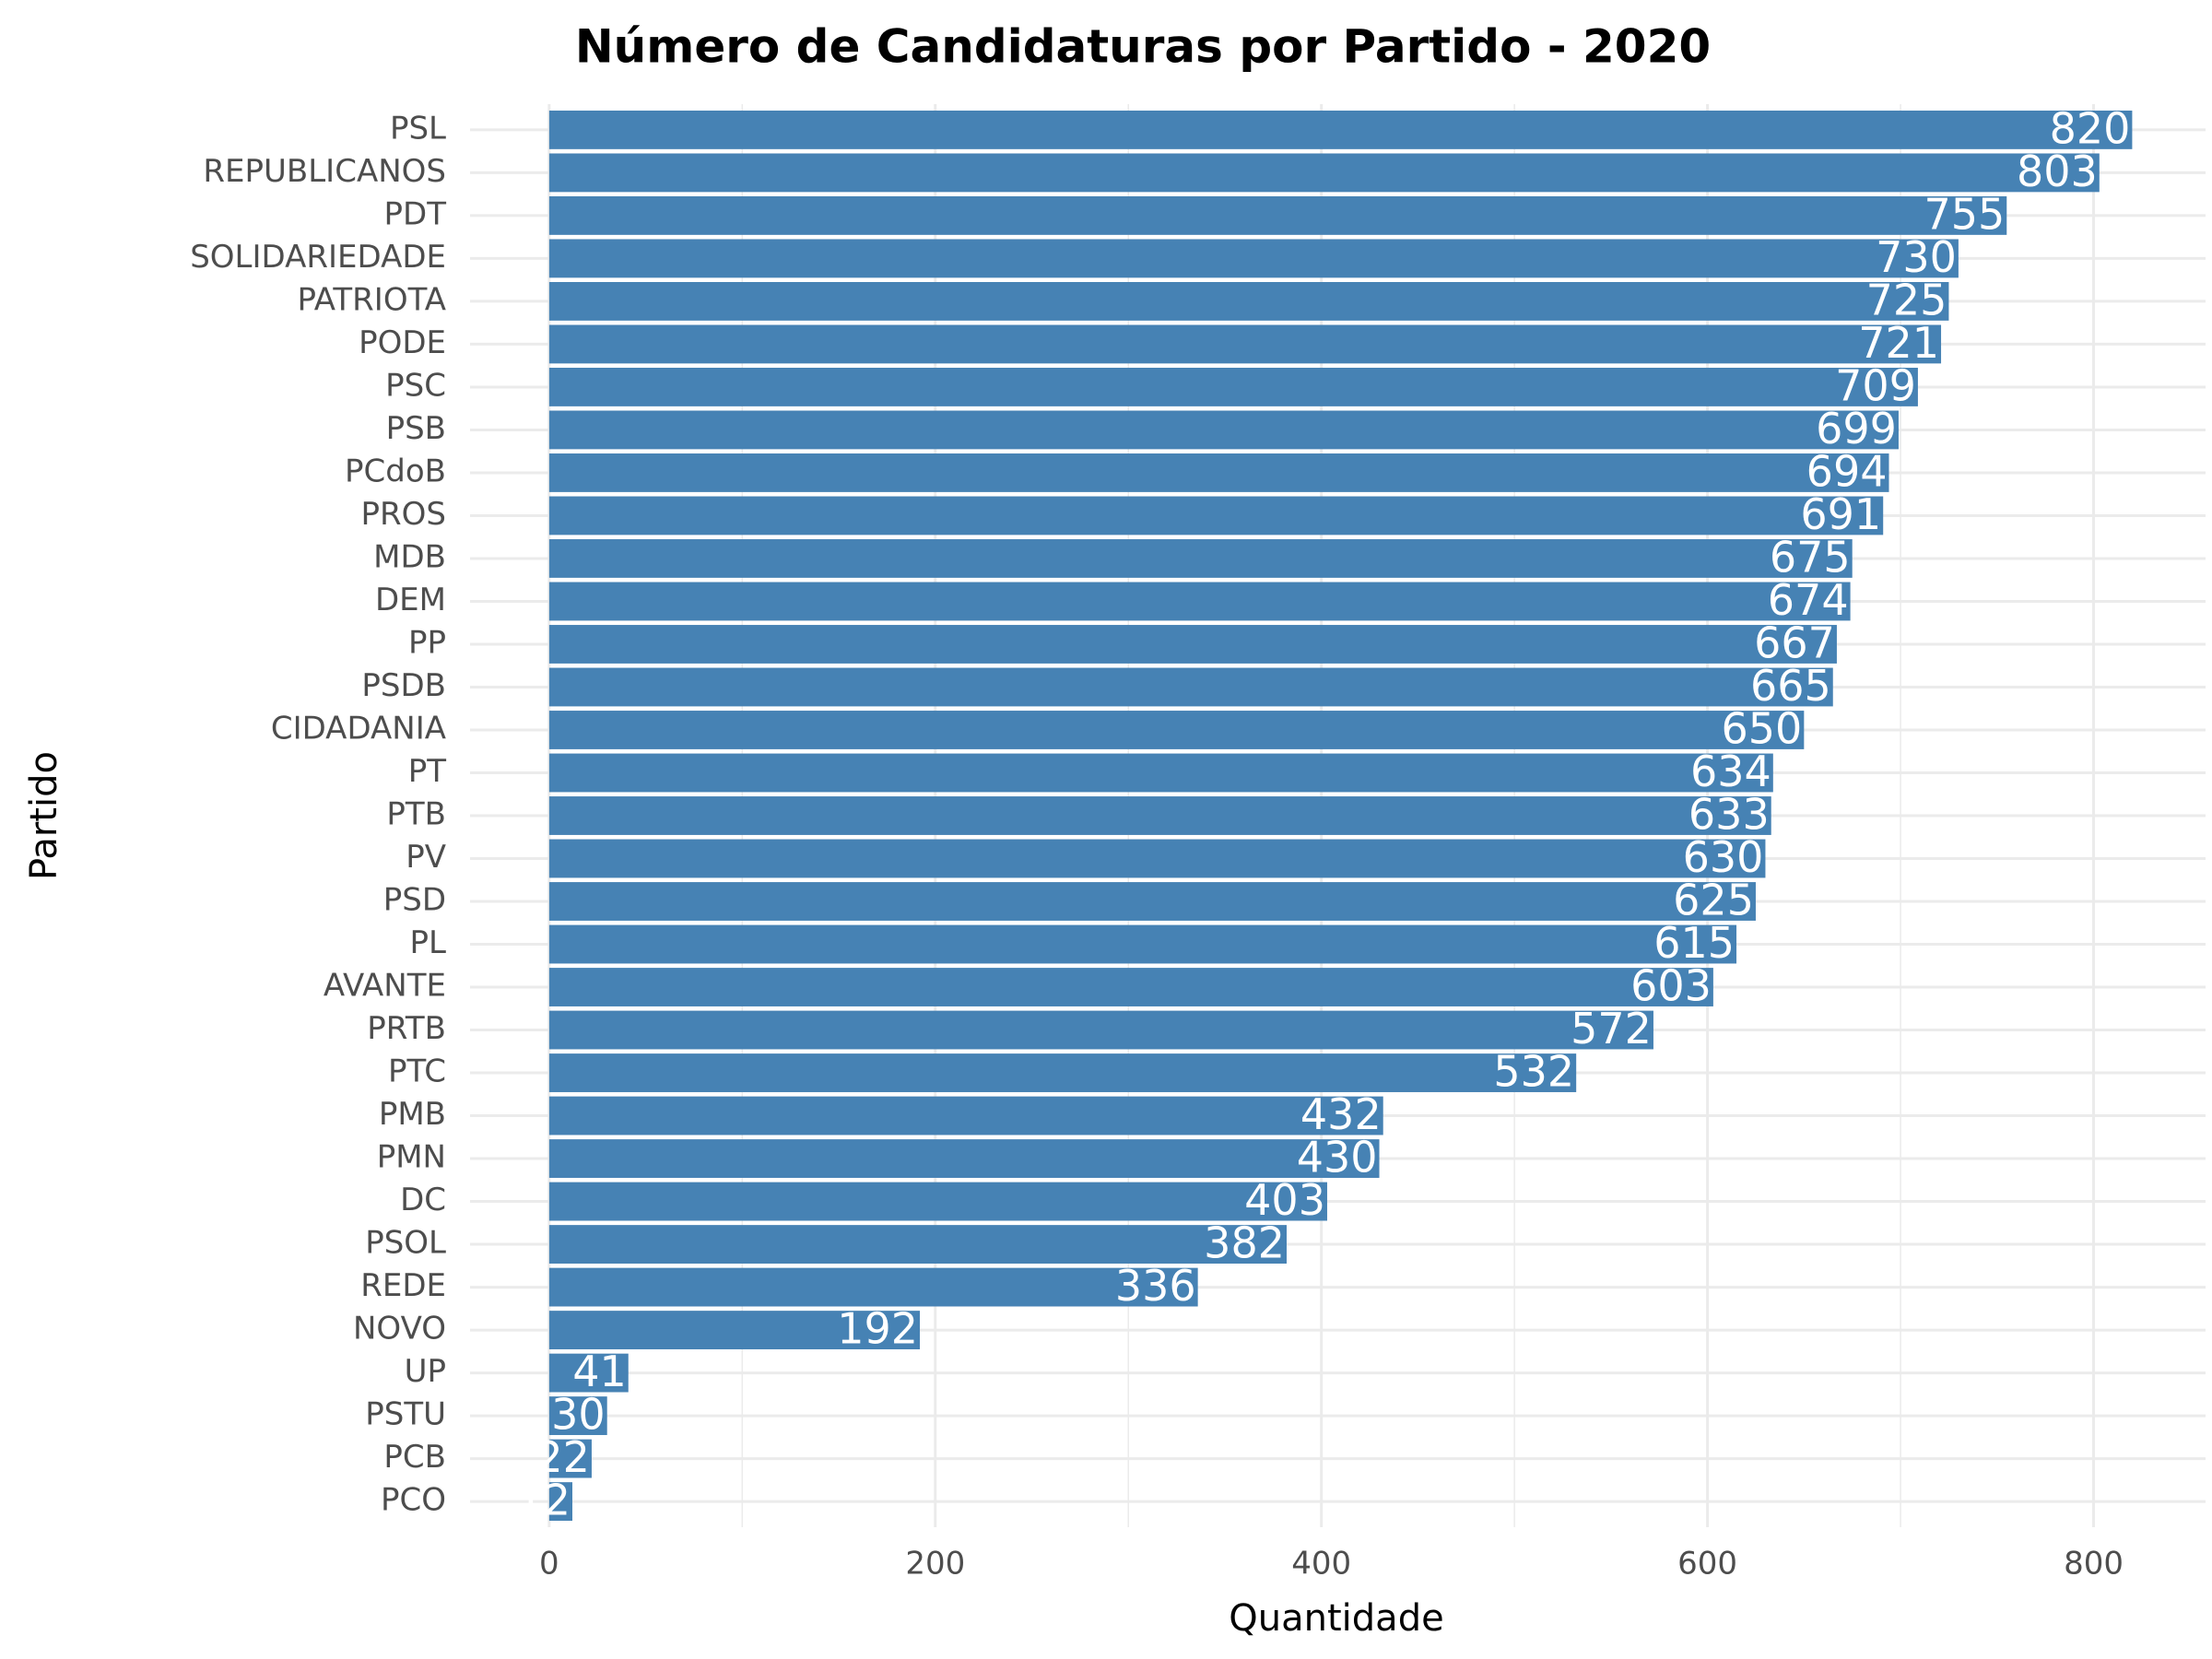 This screenshot has height=1659, width=2212. I want to click on value-label: 22, so click(562, 1457).